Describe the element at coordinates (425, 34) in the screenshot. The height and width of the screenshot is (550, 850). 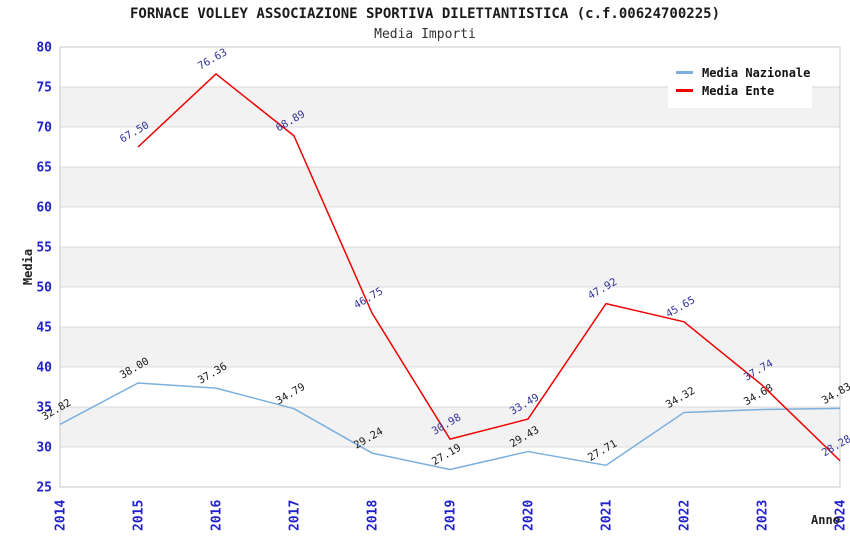
I see `chart-subtitle: Media Importi` at that location.